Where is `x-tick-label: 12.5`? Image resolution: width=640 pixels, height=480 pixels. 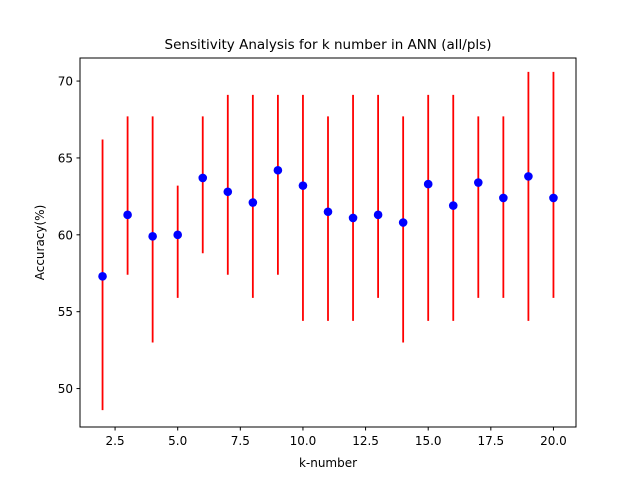
x-tick-label: 12.5 is located at coordinates (365, 441).